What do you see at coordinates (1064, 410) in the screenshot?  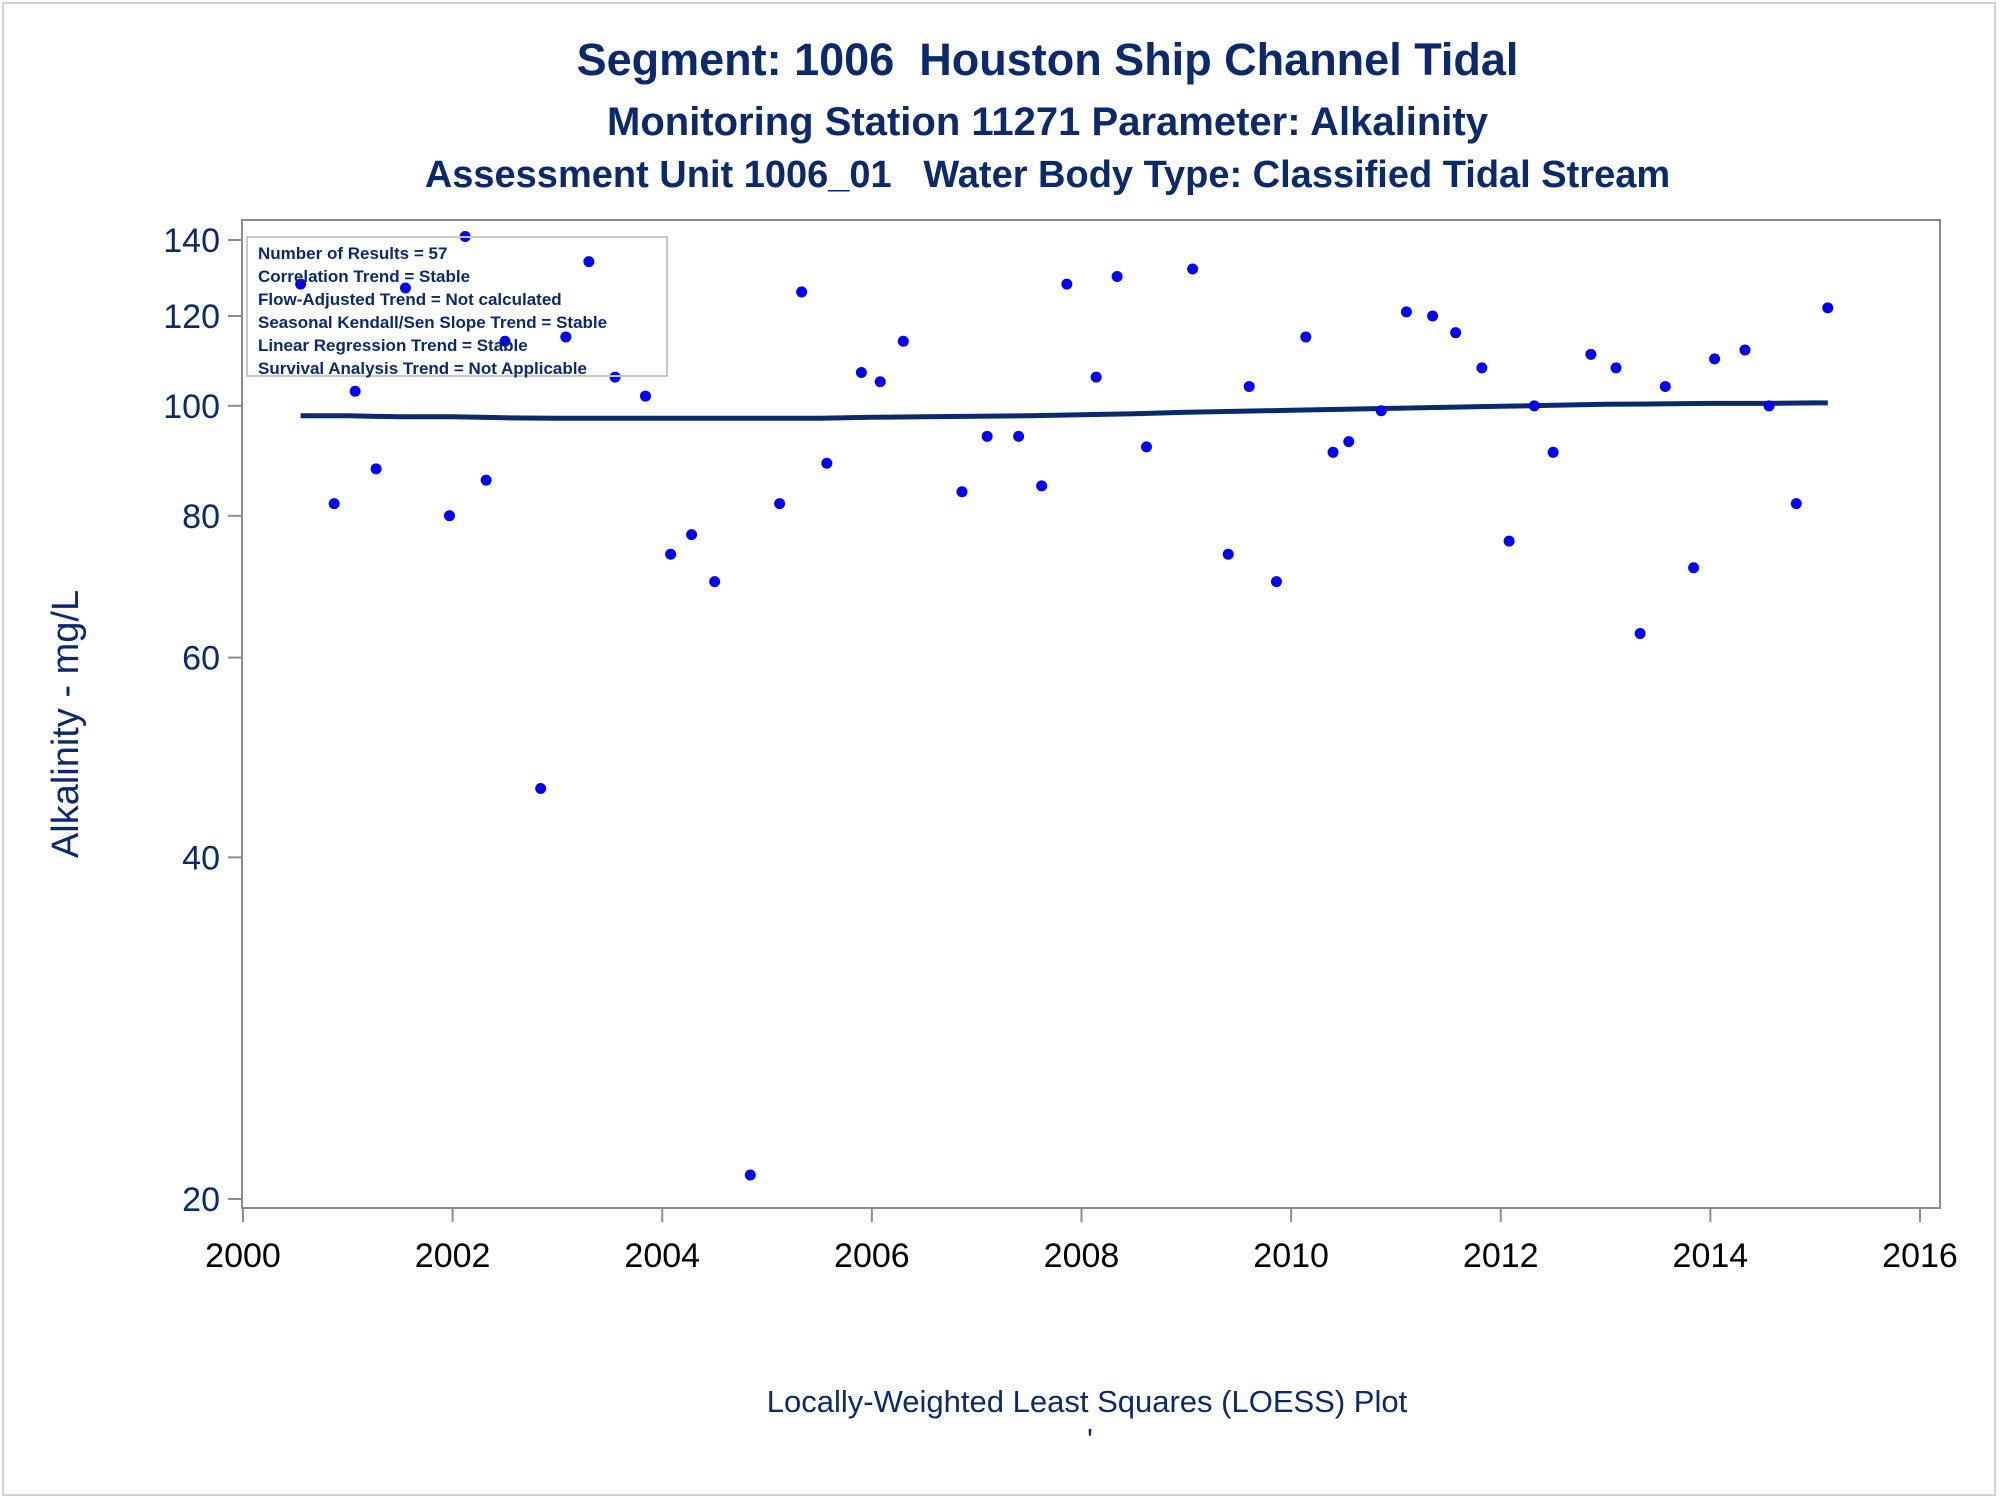 I see `loess-line` at bounding box center [1064, 410].